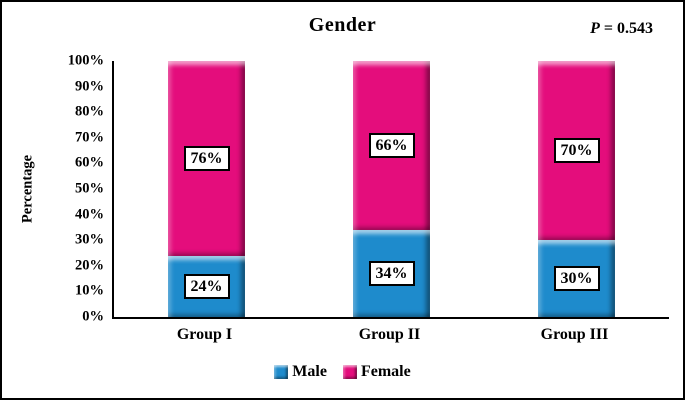  I want to click on bar-group-i: 76% 24%, so click(206, 189).